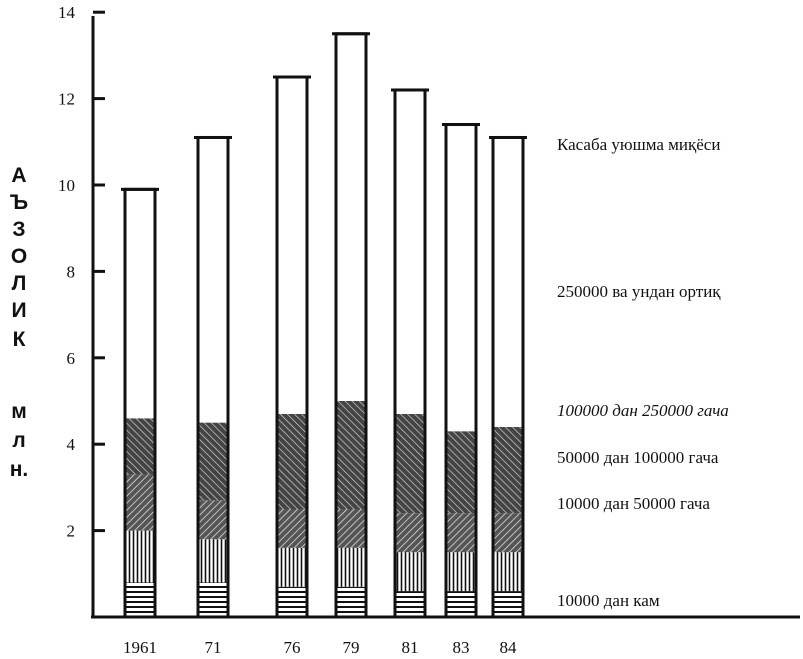  What do you see at coordinates (67, 12) in the screenshot?
I see `y-tick-label: 14` at bounding box center [67, 12].